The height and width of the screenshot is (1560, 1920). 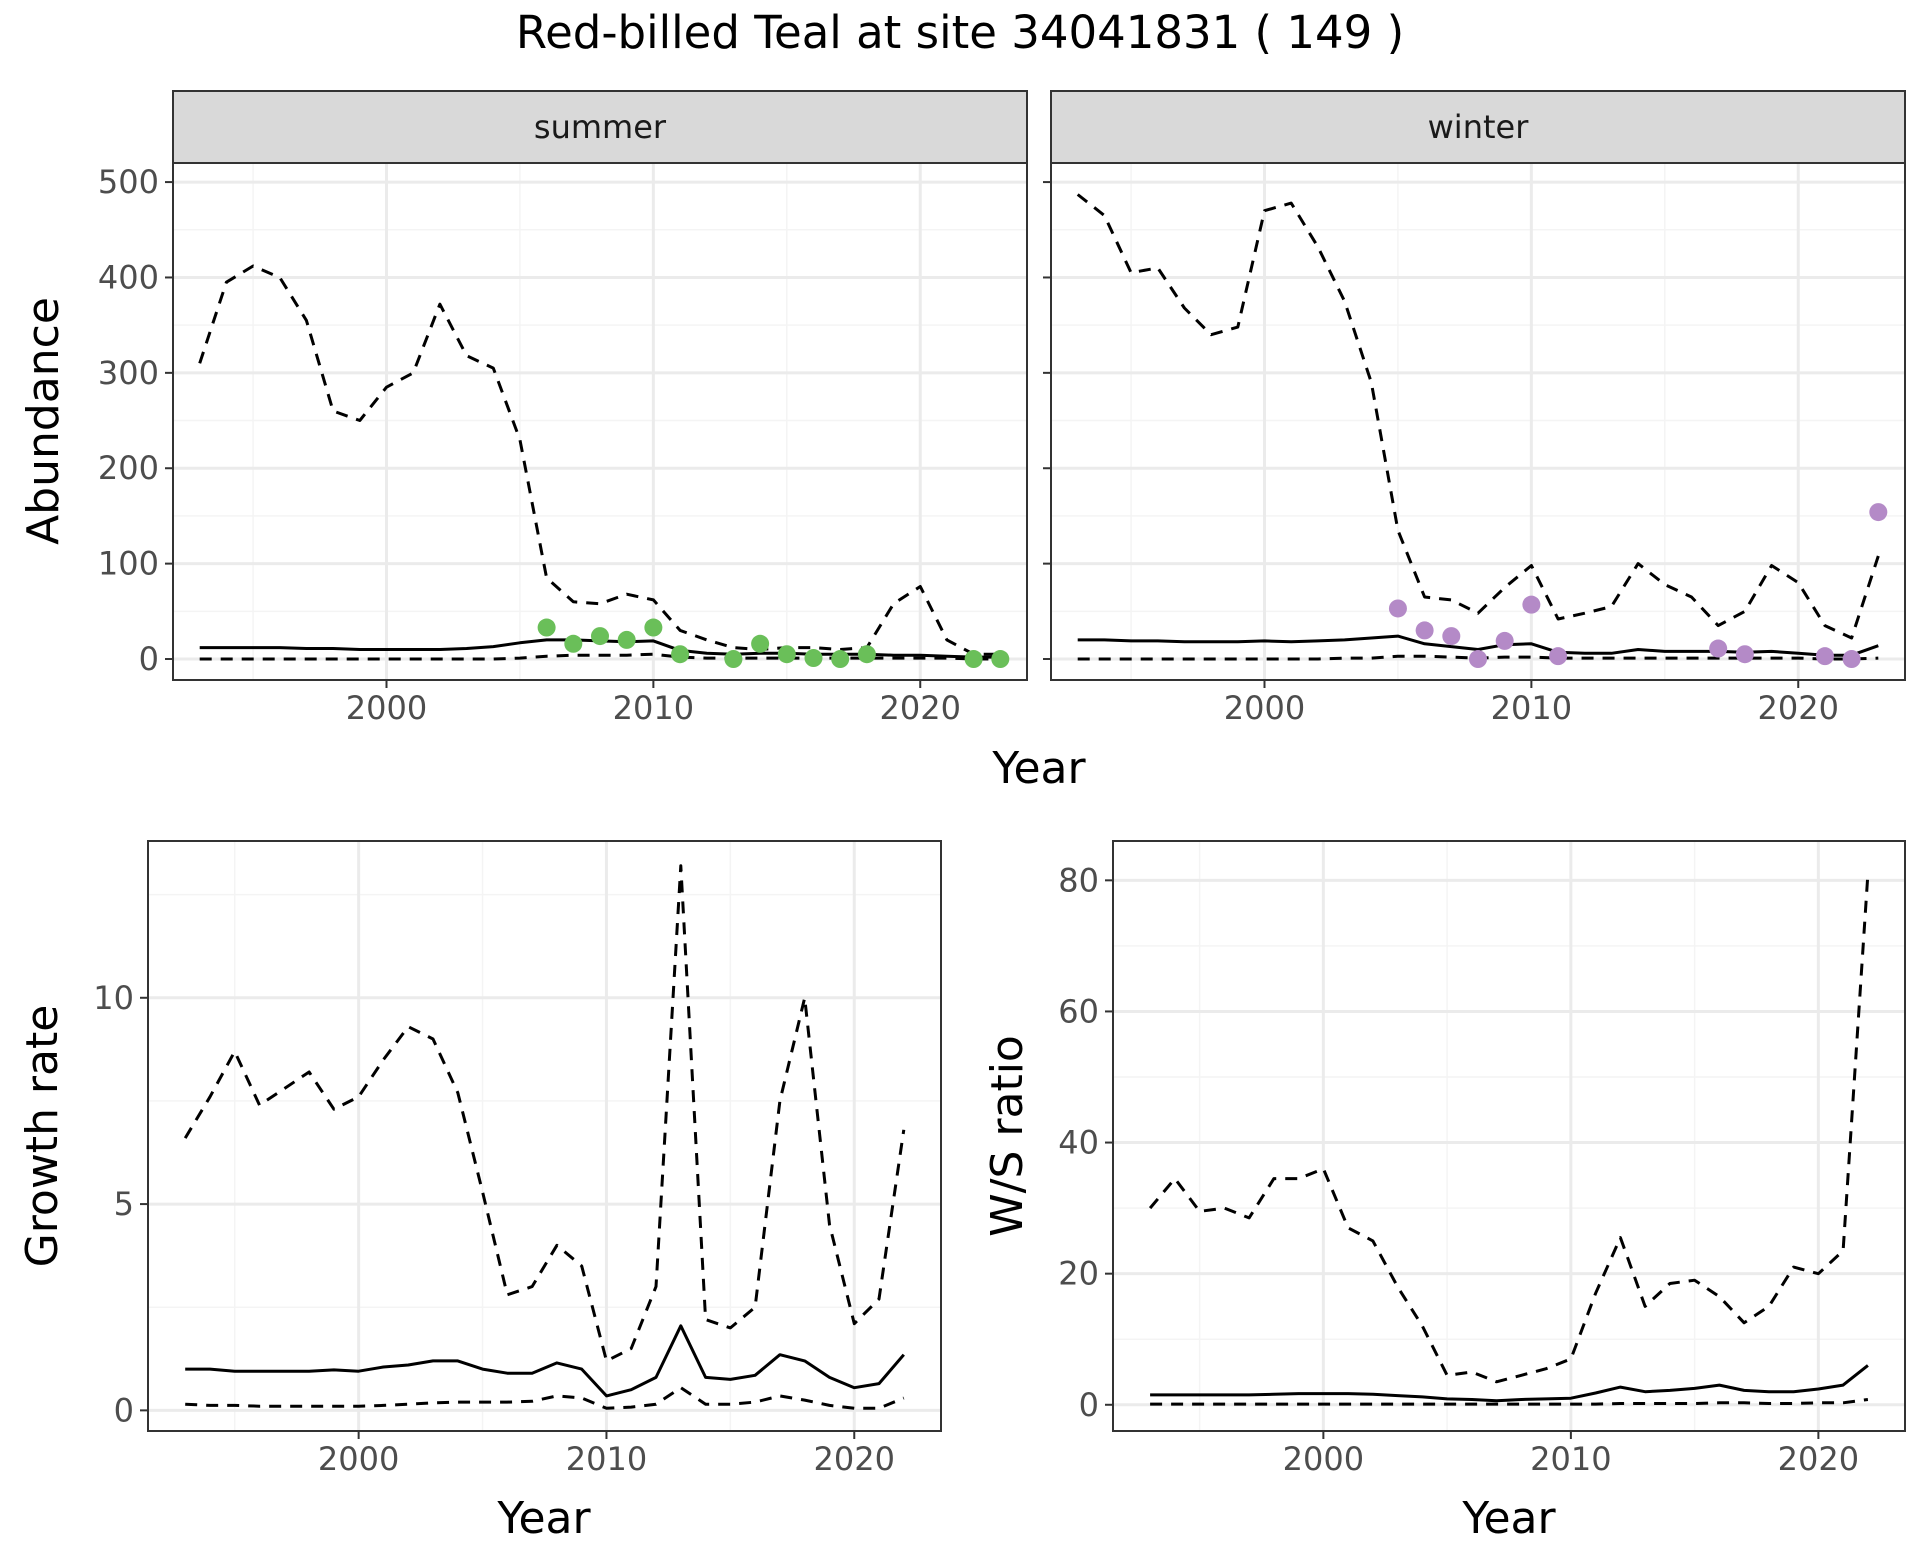 What do you see at coordinates (1038, 768) in the screenshot?
I see `top-x-axis-title: Year` at bounding box center [1038, 768].